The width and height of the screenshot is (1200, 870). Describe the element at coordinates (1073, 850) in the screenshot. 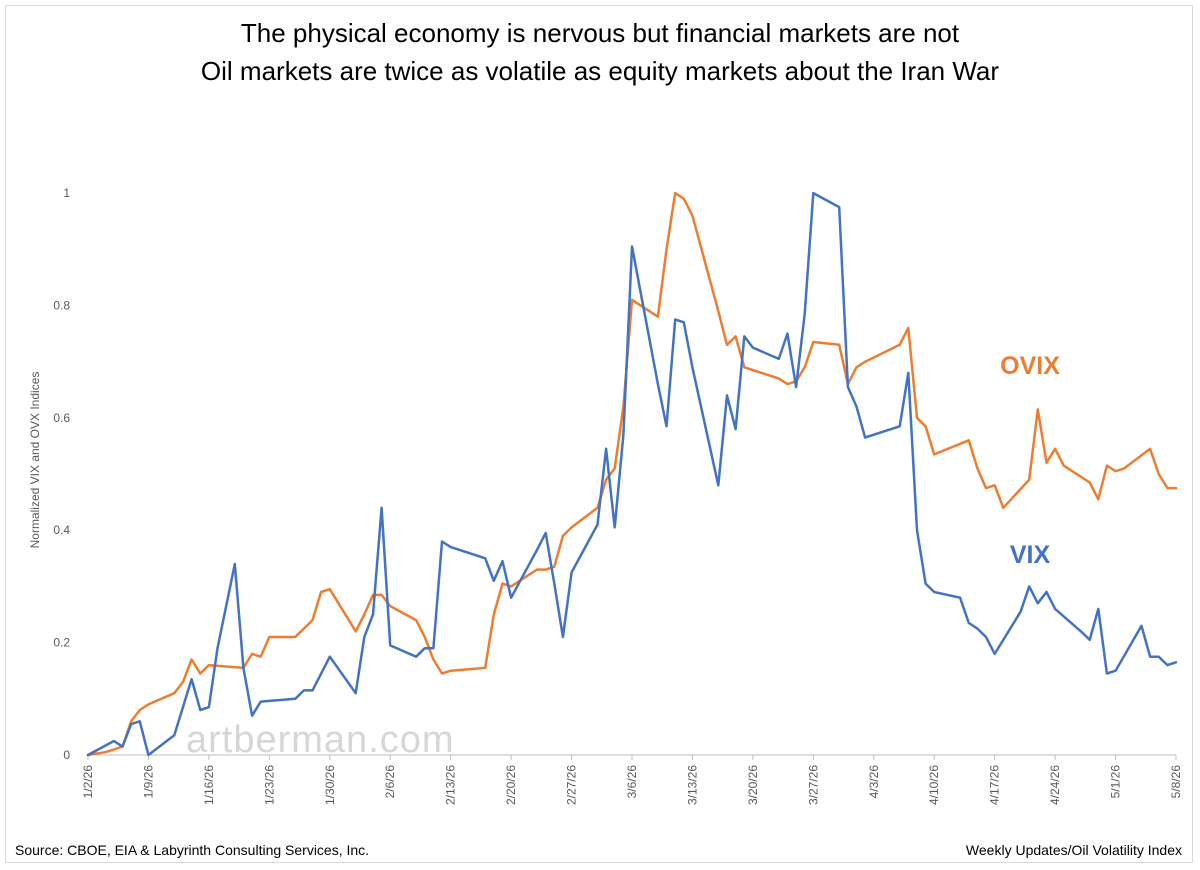

I see `credit-note: Weekly Updates/Oil Volatility Index` at that location.